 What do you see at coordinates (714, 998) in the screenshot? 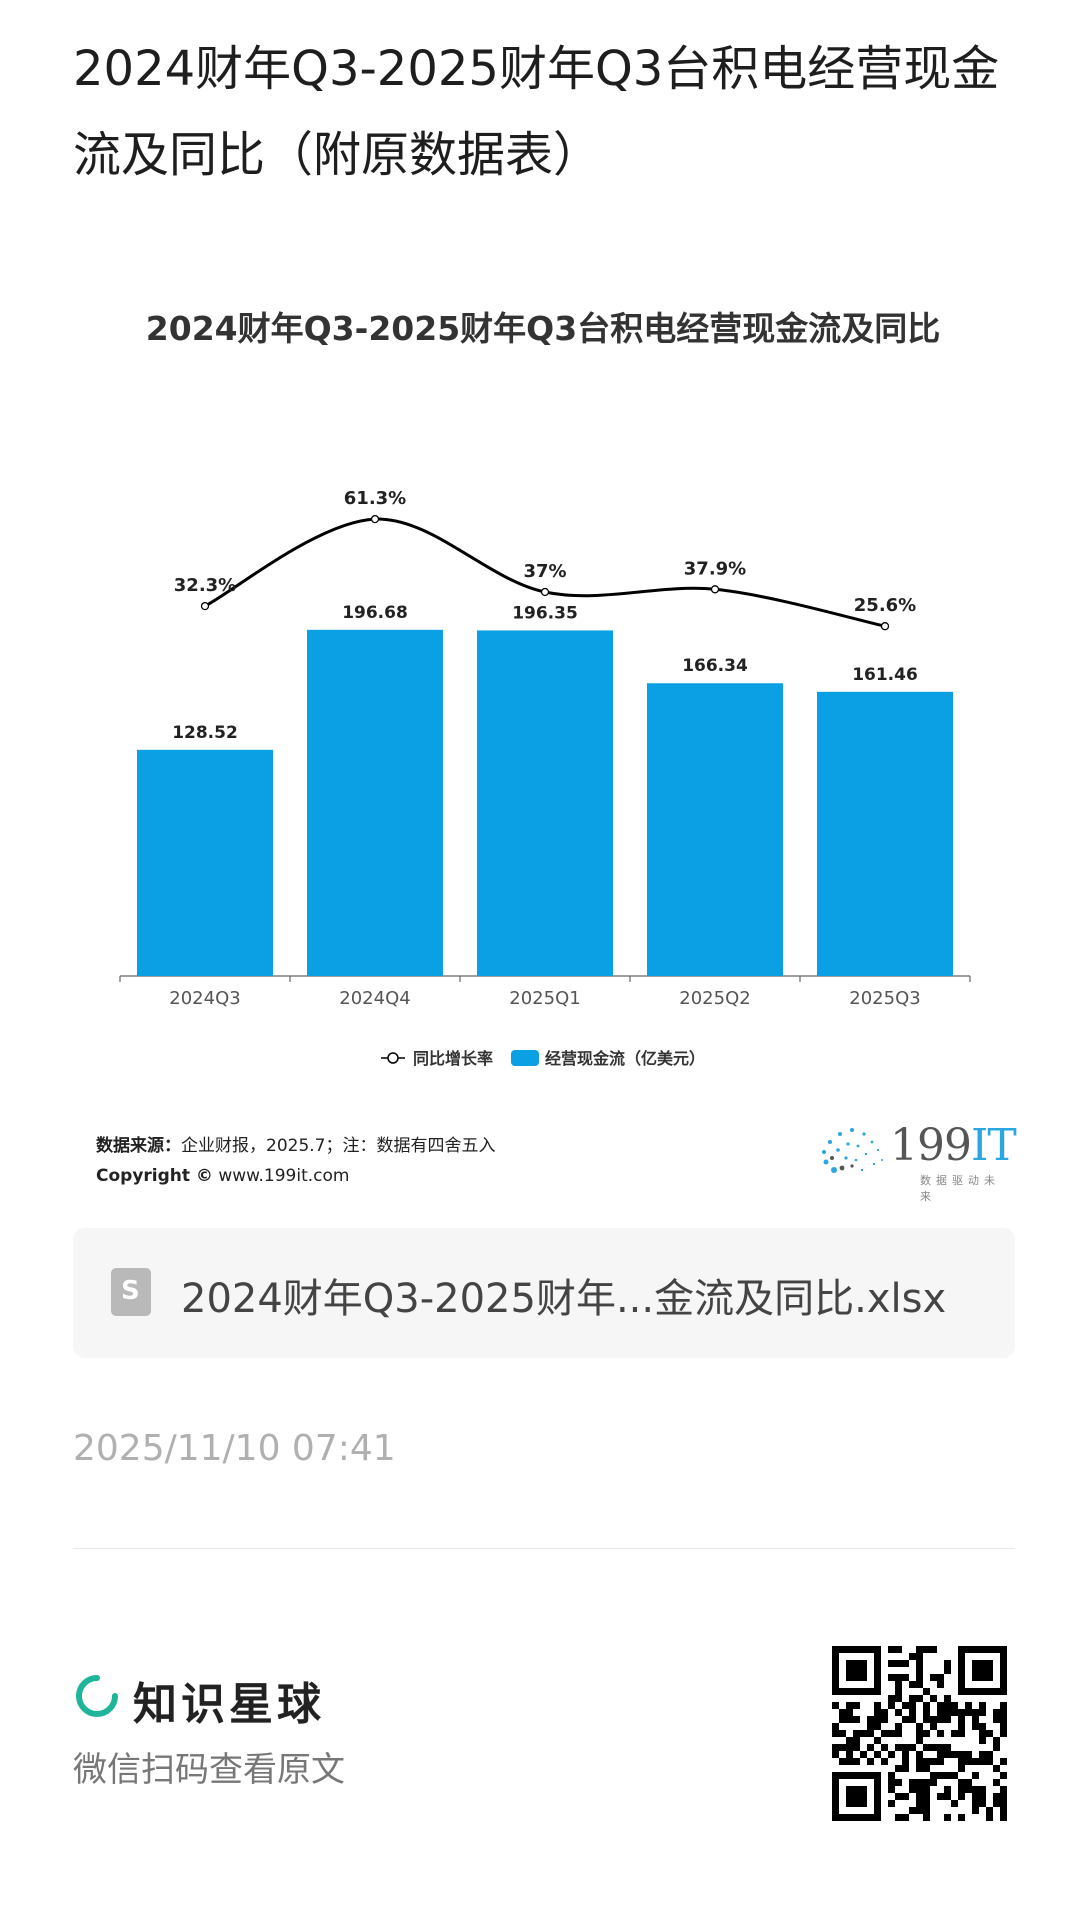
I see `x-tick-label: 2025Q2` at bounding box center [714, 998].